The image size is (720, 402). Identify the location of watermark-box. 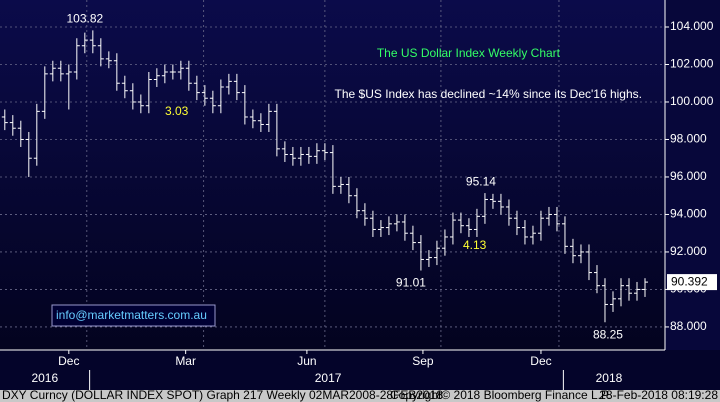
(133, 315).